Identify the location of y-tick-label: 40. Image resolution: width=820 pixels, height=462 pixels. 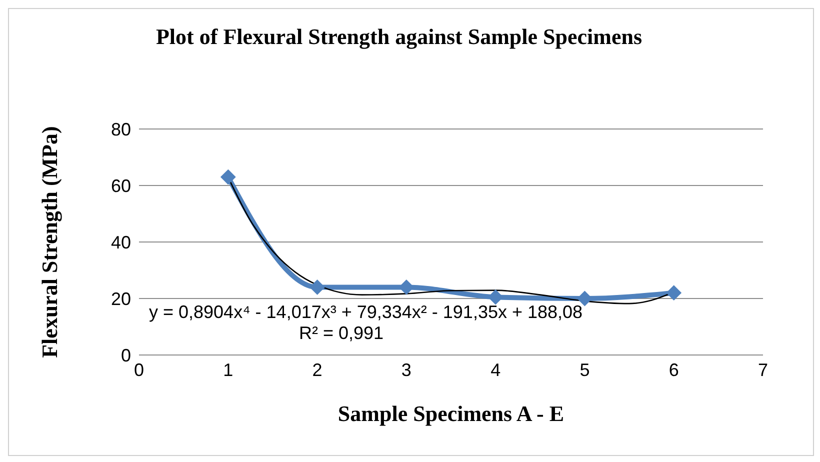
(120, 242).